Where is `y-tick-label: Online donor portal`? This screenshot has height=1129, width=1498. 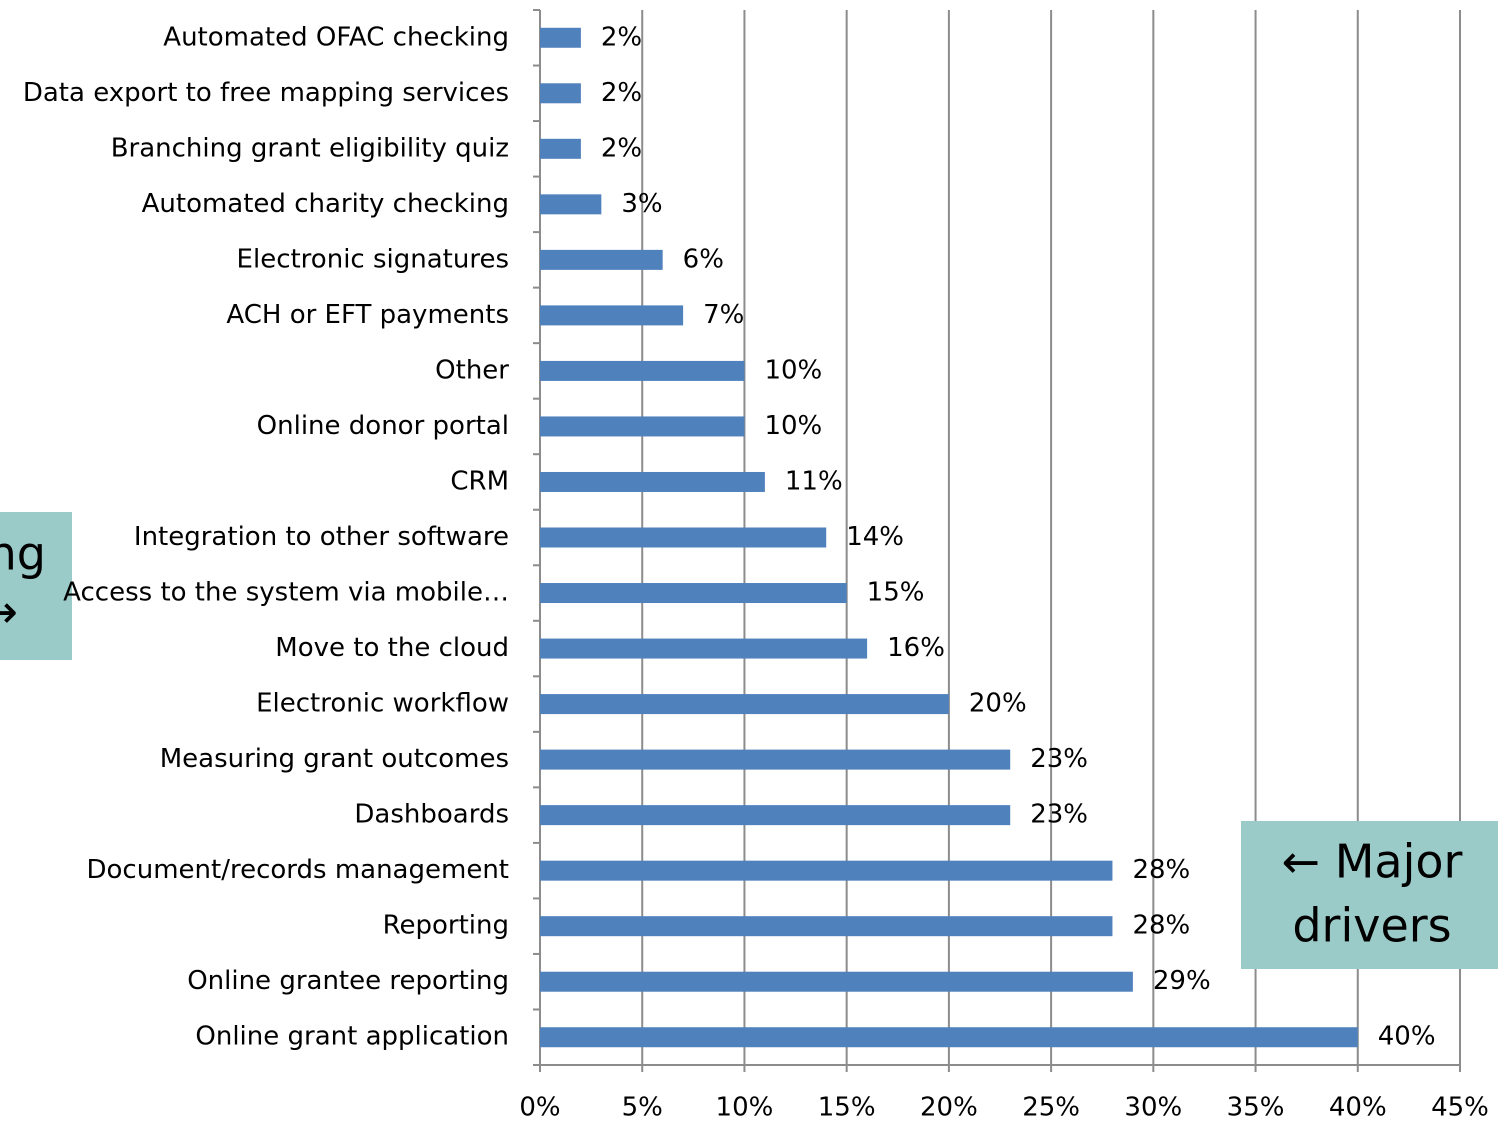 y-tick-label: Online donor portal is located at coordinates (383, 426).